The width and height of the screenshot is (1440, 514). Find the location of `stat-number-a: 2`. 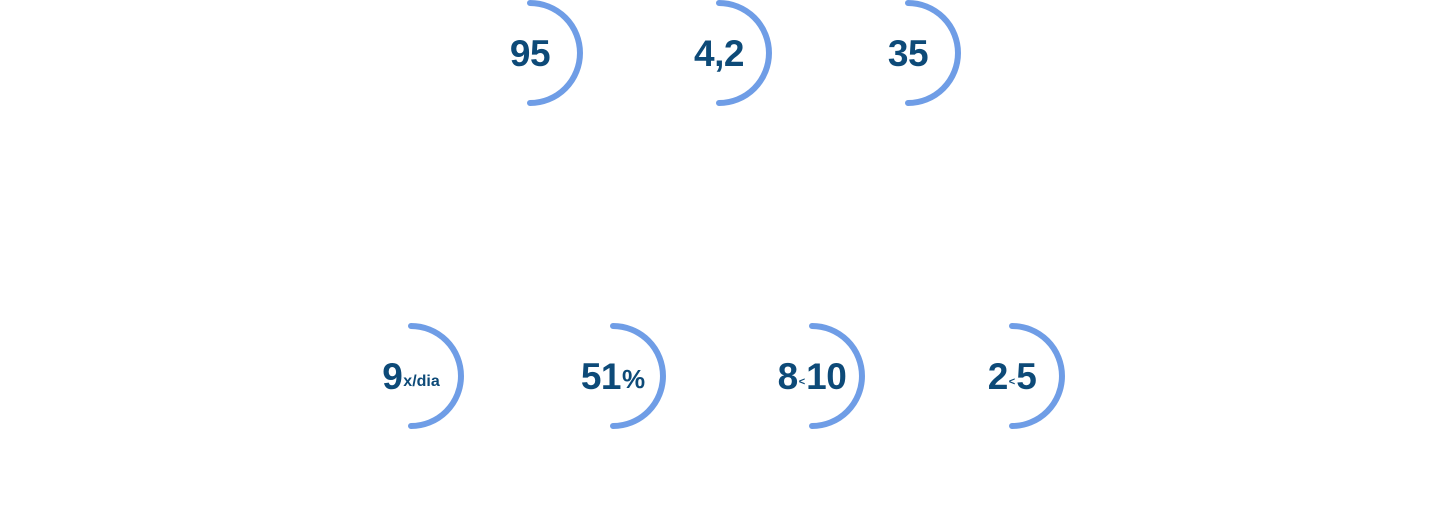

stat-number-a: 2 is located at coordinates (998, 376).